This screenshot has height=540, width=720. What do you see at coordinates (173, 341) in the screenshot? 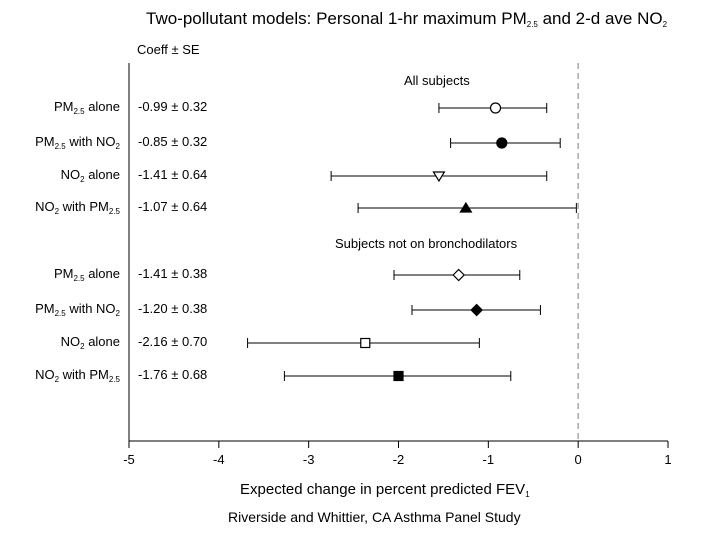
I see `row-coefficient: -2.16 ± 0.70` at bounding box center [173, 341].